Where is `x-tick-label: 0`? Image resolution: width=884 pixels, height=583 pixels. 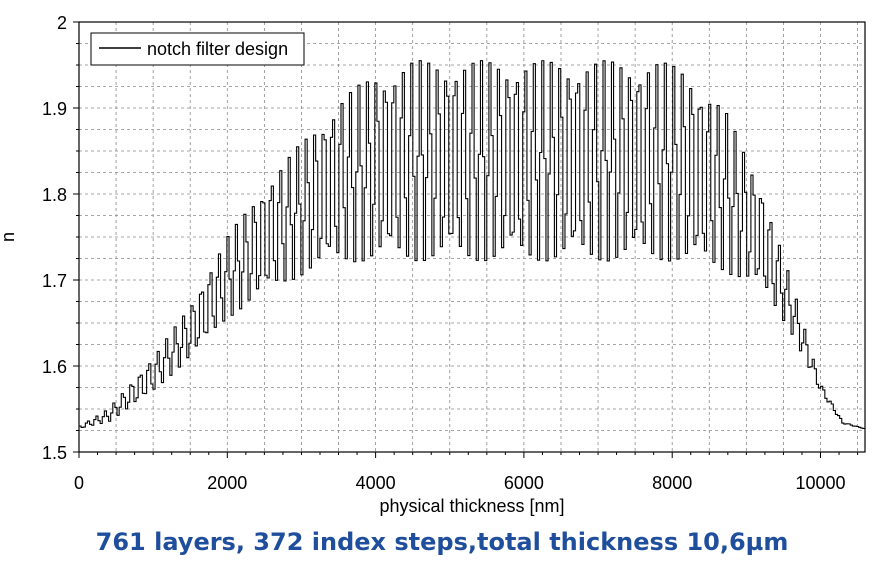 x-tick-label: 0 is located at coordinates (79, 483).